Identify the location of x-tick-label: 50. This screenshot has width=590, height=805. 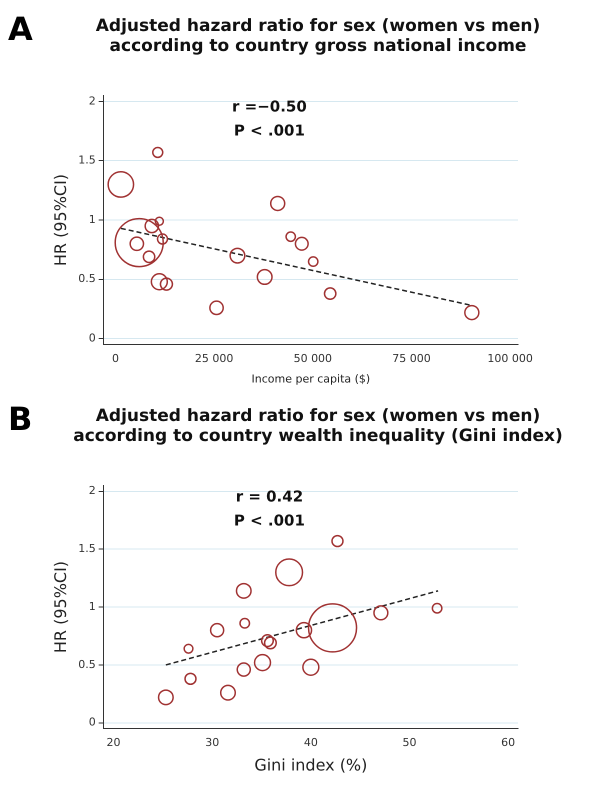
(409, 743).